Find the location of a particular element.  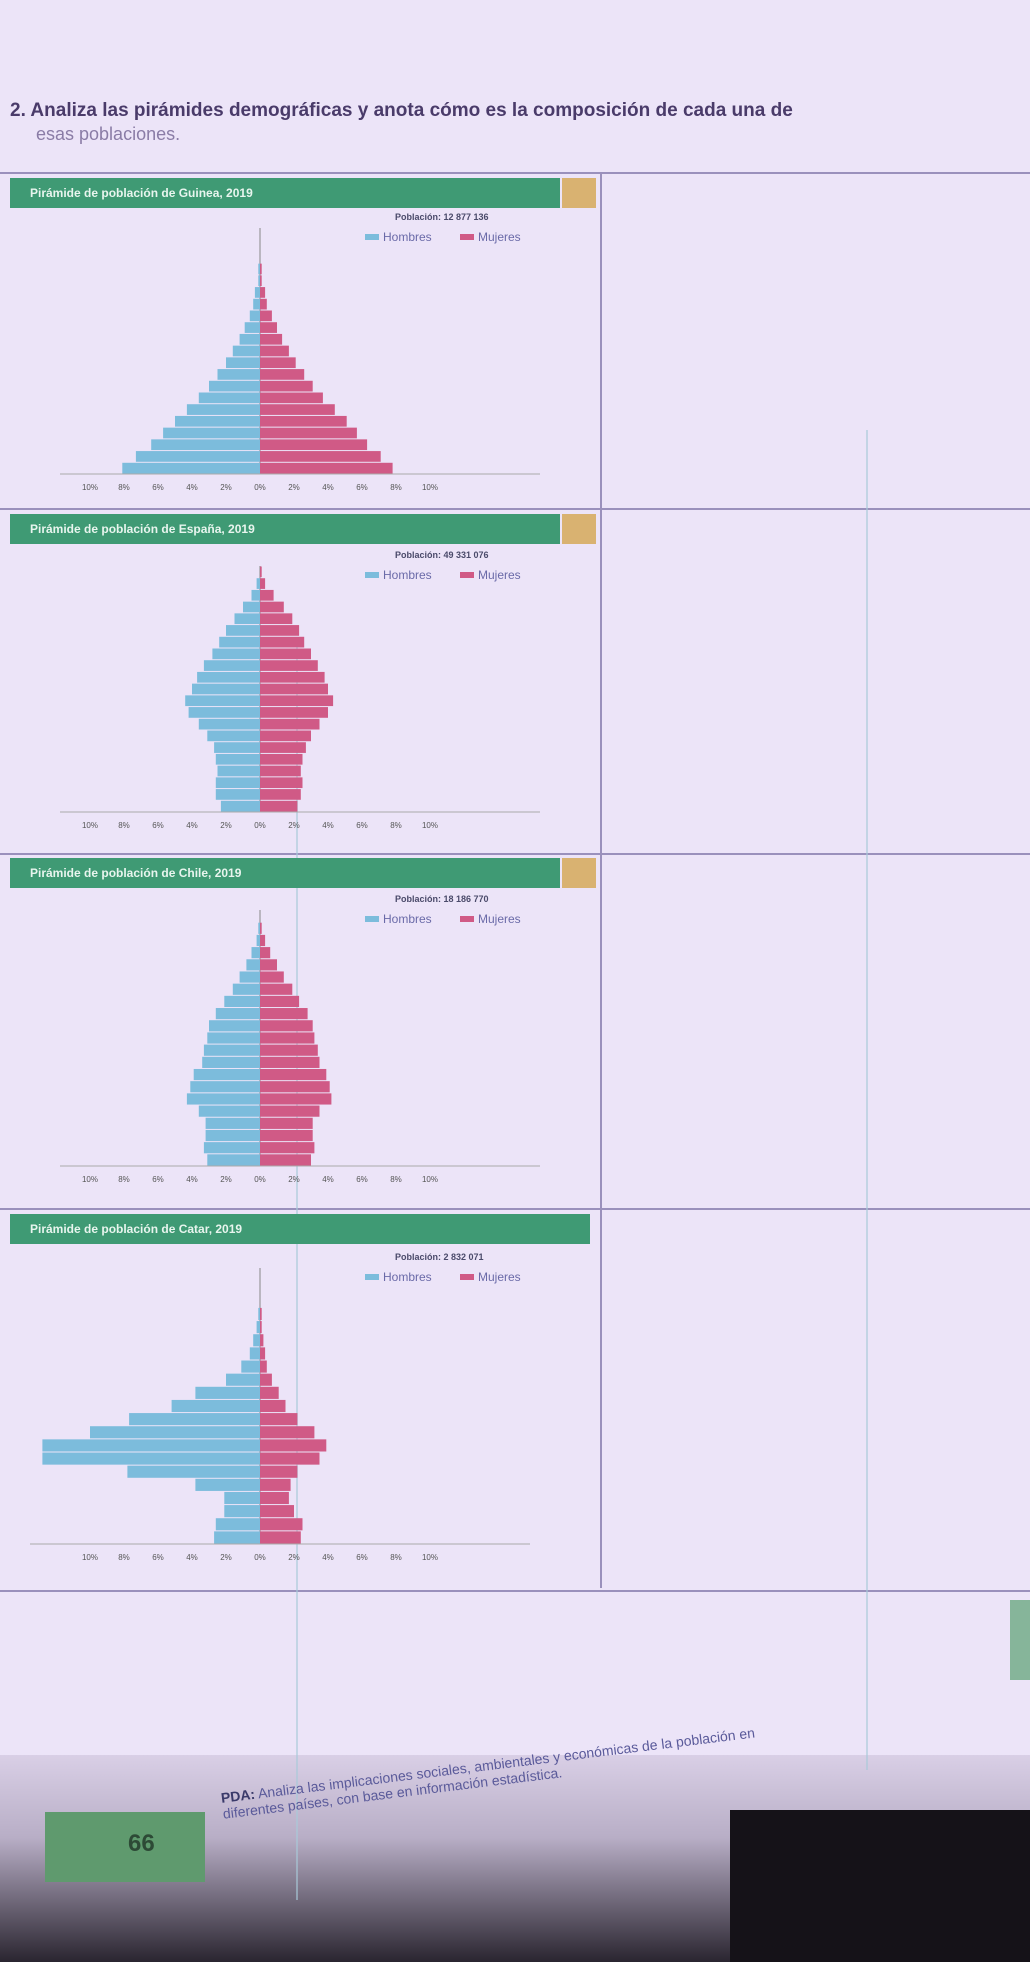

pyramid-title: Pirámide de población de Catar, 2019 is located at coordinates (300, 1229).